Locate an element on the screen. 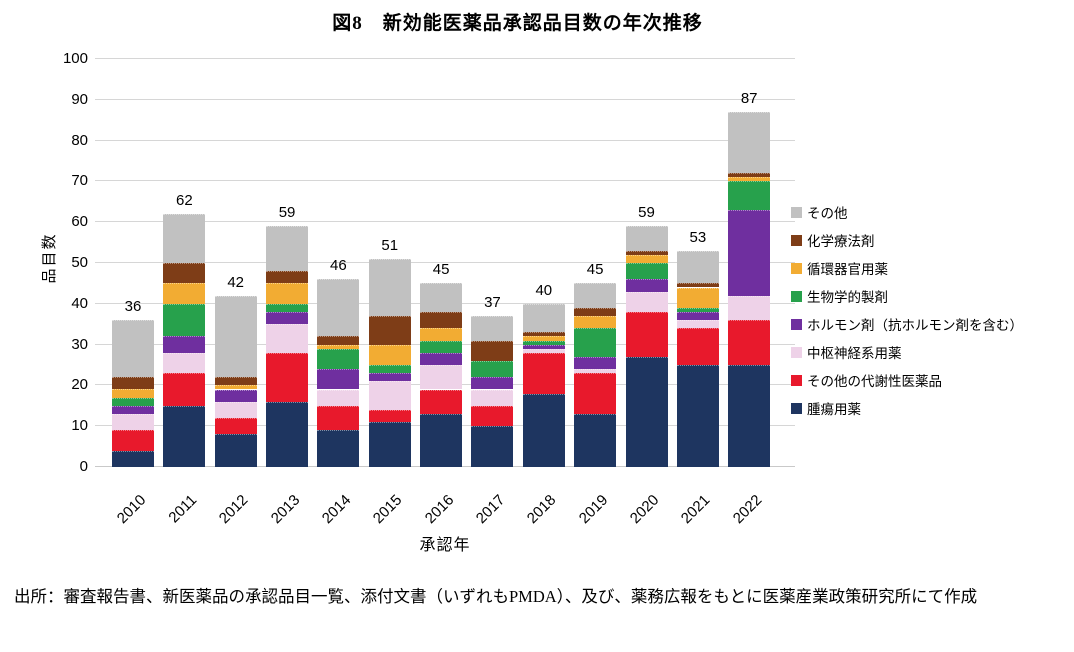 This screenshot has height=652, width=1074. legend-item: 生物学的製剤 is located at coordinates (907, 296).